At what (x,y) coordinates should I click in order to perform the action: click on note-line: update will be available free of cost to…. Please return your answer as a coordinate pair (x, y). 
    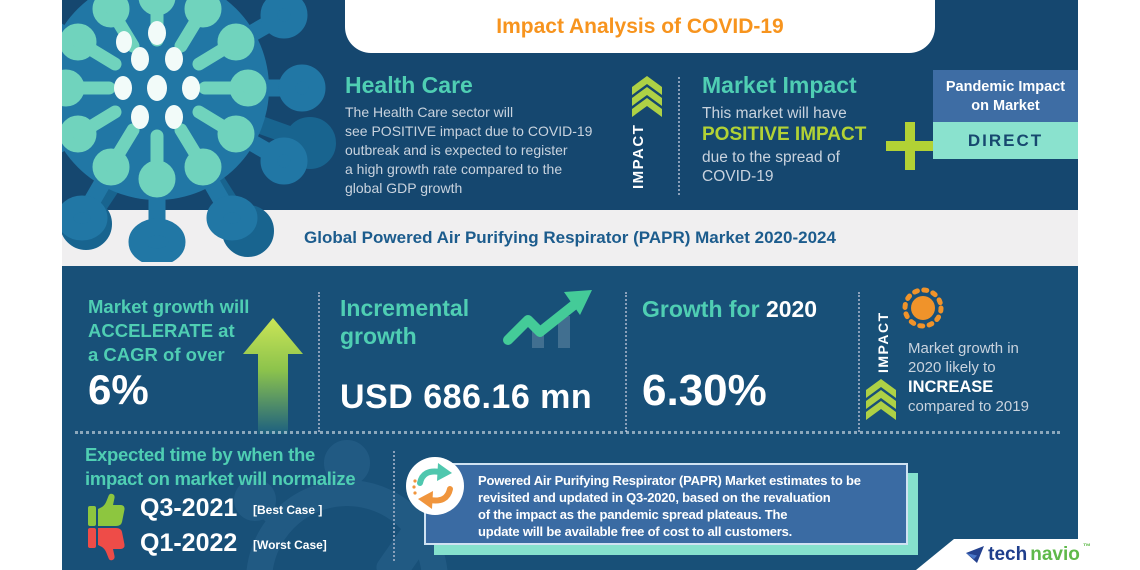
    Looking at the image, I should click on (635, 531).